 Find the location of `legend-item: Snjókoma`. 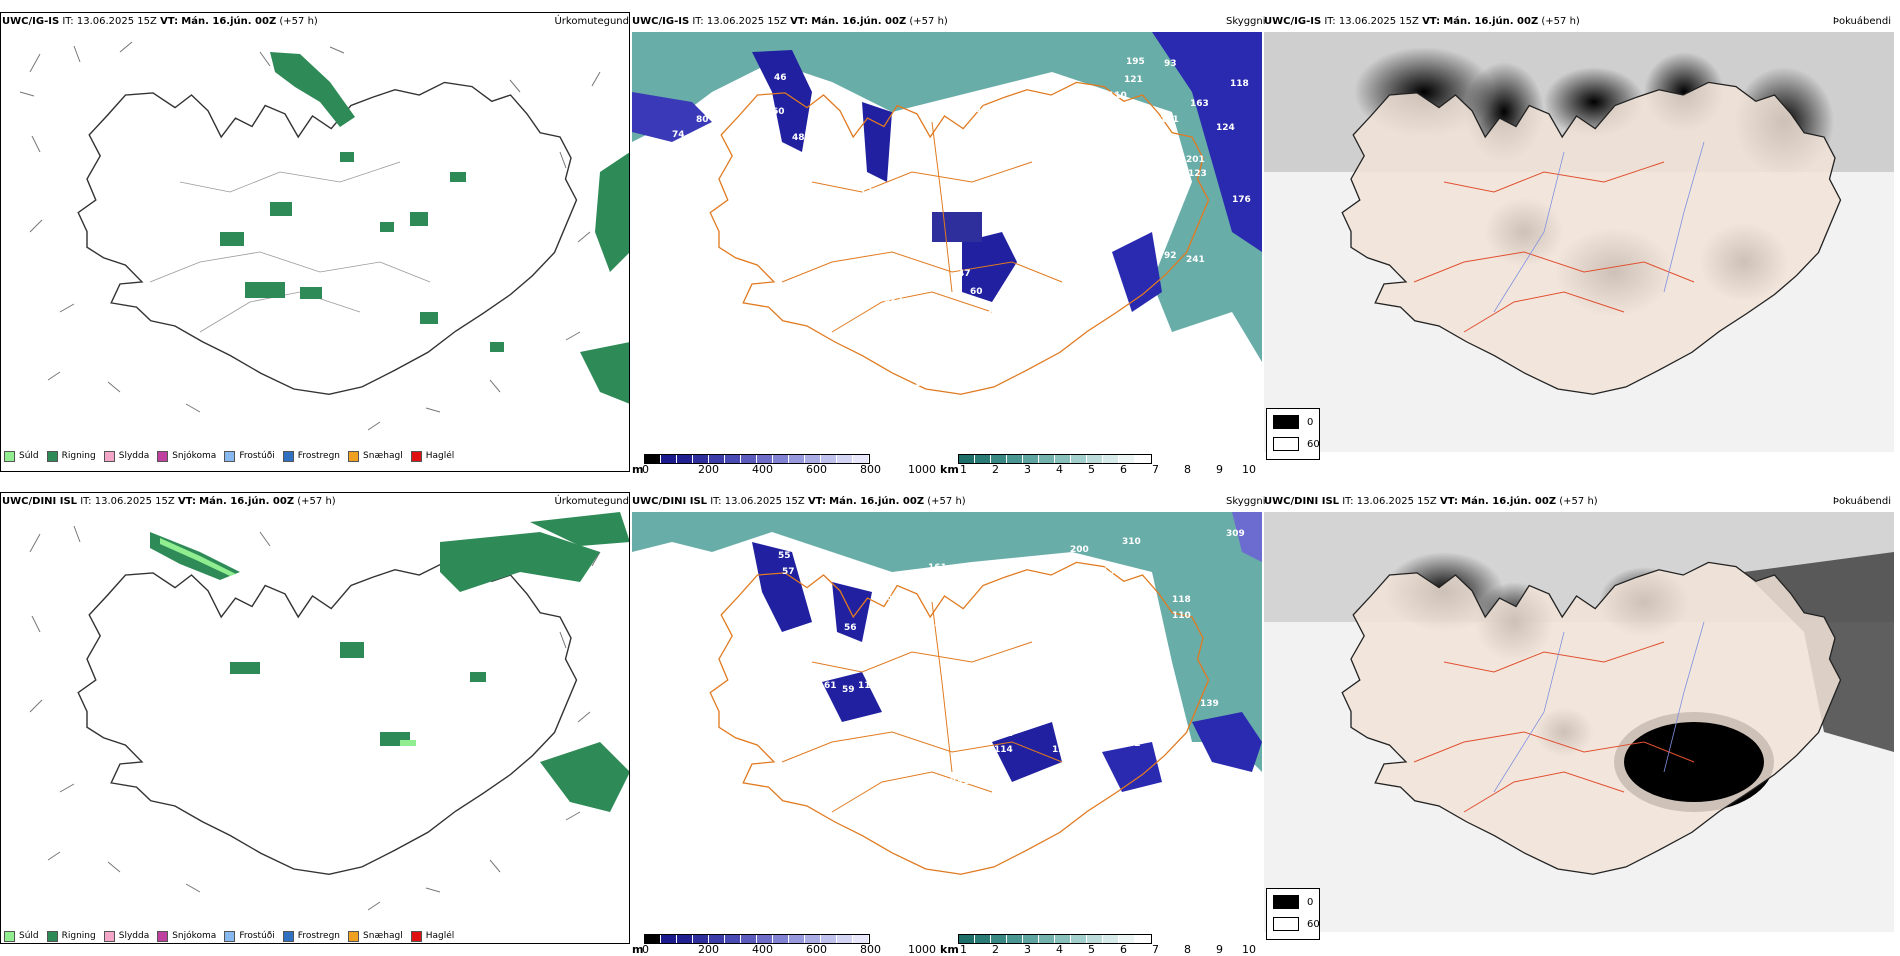

legend-item: Snjókoma is located at coordinates (186, 936).